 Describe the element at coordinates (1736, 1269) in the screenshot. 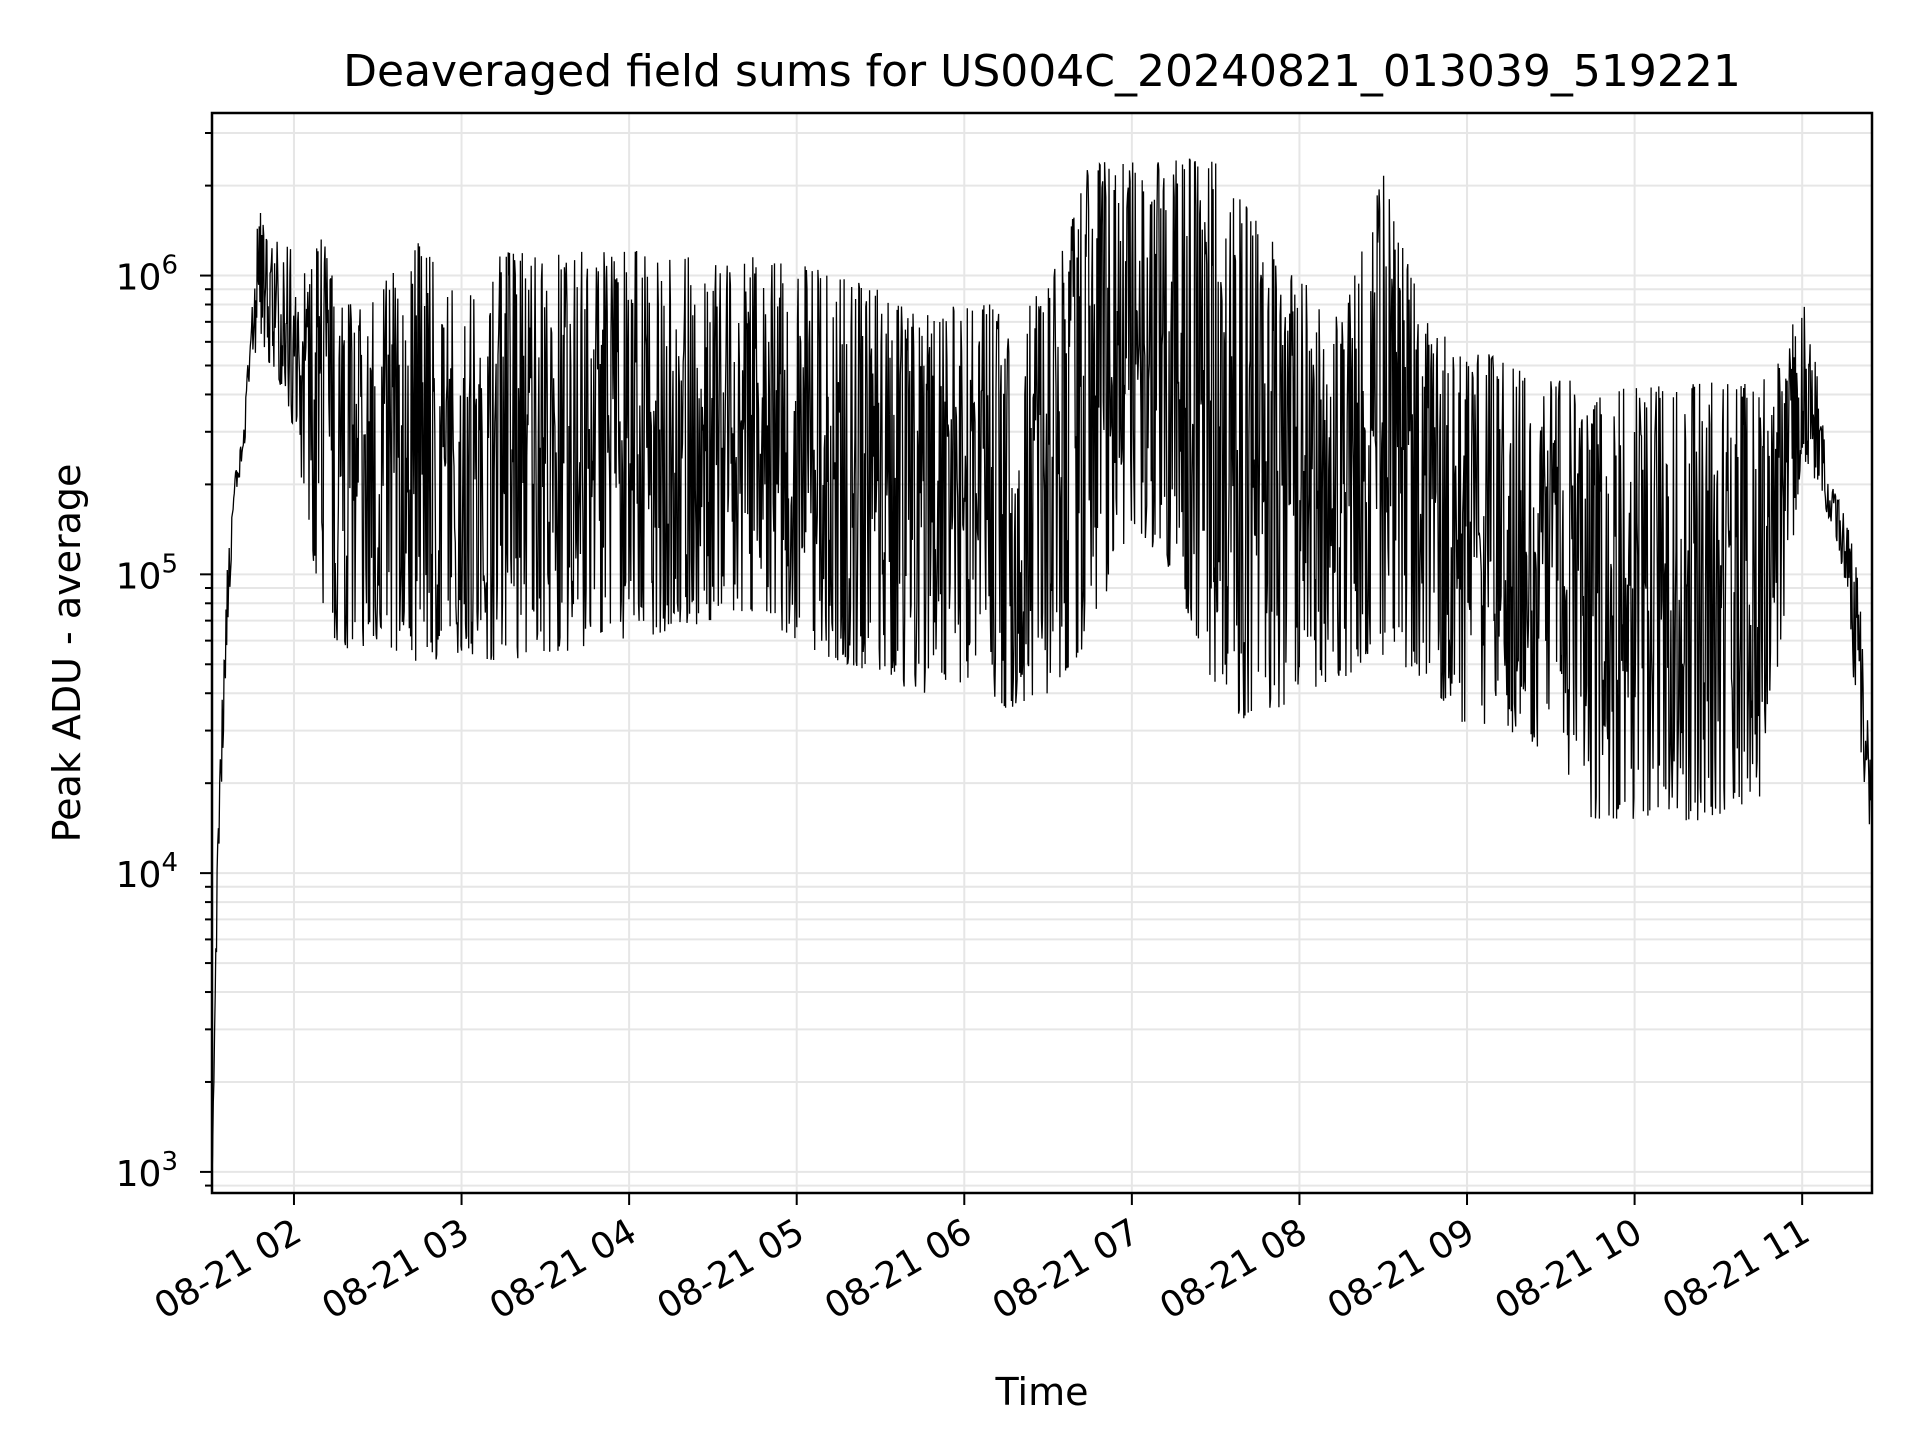

I see `x-tick-label: 08-21 11` at that location.